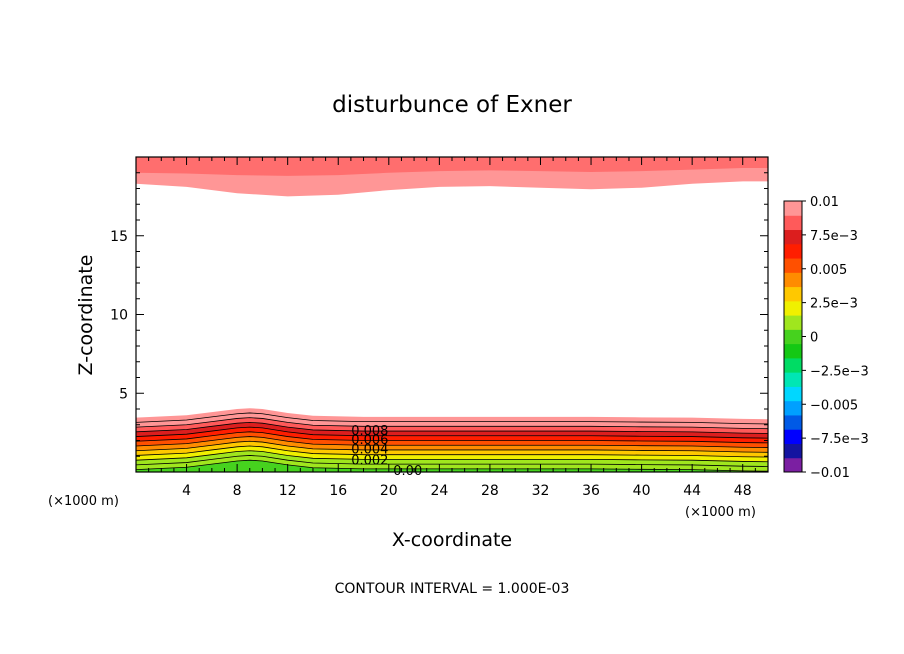  I want to click on colorbar-tick-label: 0.005, so click(828, 270).